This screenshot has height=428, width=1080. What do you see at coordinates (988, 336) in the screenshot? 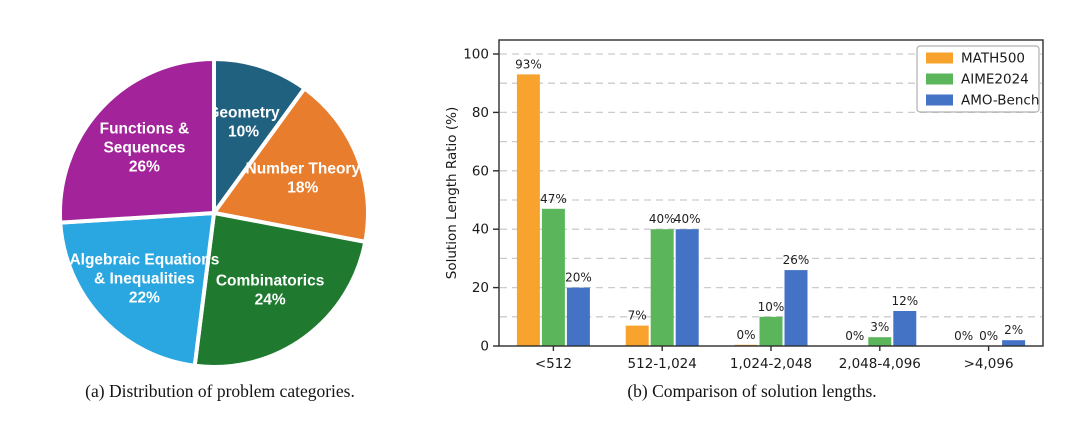
I see `bar-value-label-aime2024-4-096: 0%` at bounding box center [988, 336].